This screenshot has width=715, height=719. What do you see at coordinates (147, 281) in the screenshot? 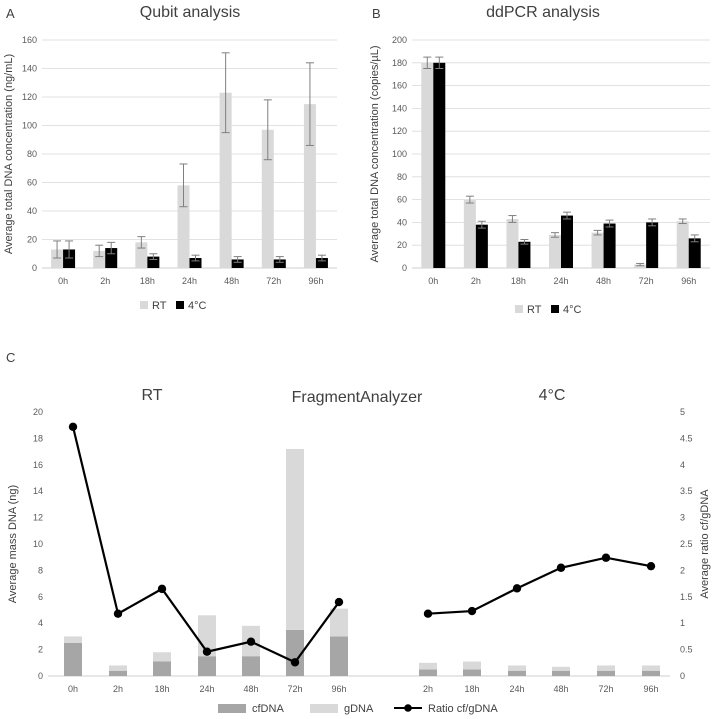
I see `qubit-x-tick-label: 18h` at bounding box center [147, 281].